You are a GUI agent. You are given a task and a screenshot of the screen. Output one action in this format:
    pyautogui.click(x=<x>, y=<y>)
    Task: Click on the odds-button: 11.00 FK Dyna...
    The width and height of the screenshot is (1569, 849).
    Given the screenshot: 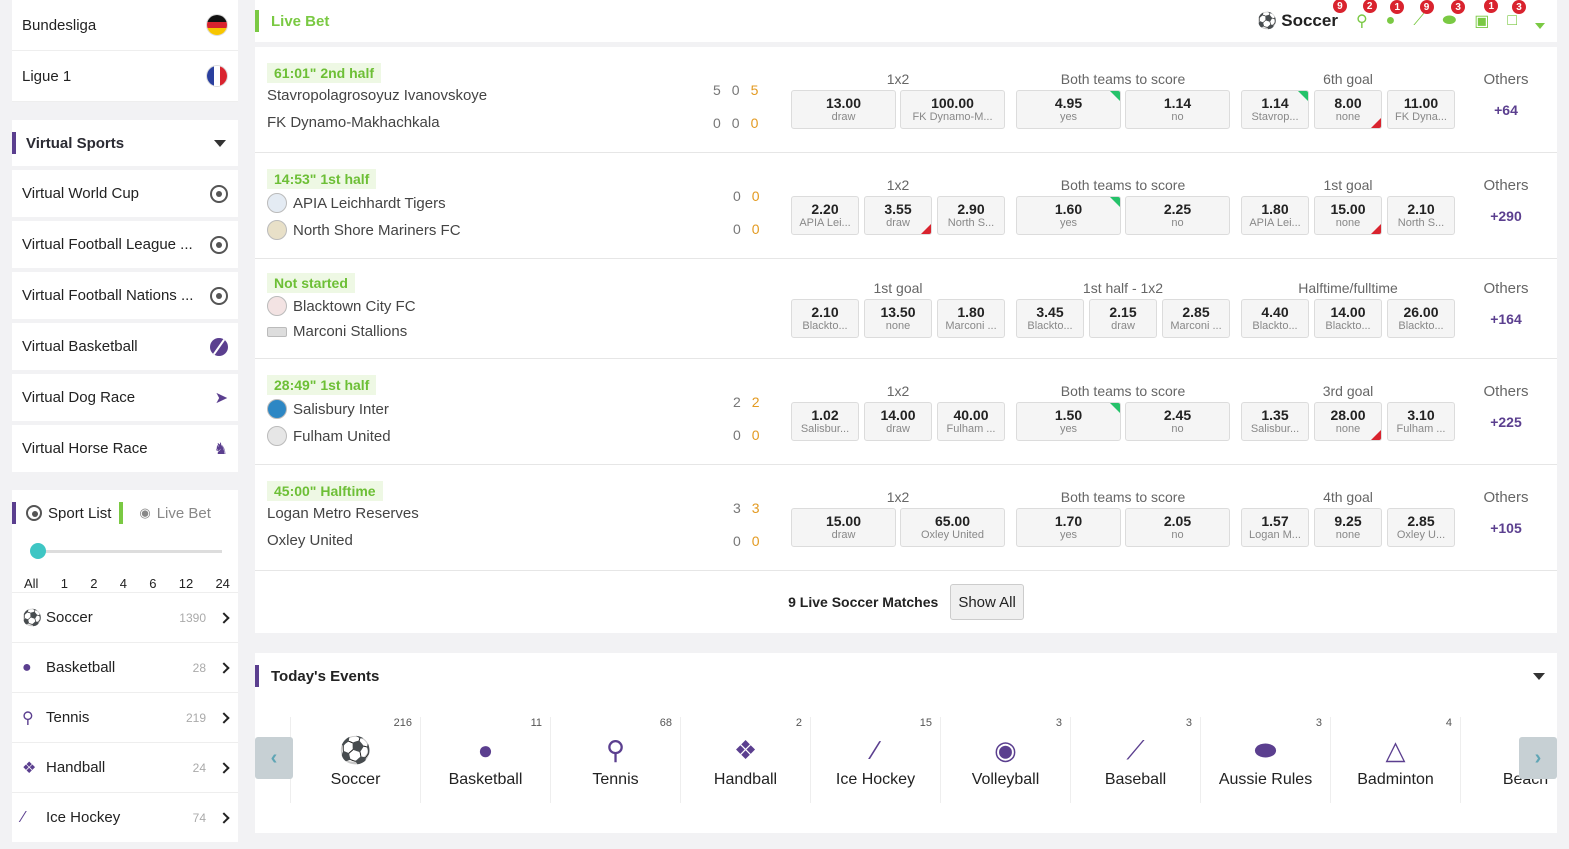 What is the action you would take?
    pyautogui.click(x=1421, y=109)
    